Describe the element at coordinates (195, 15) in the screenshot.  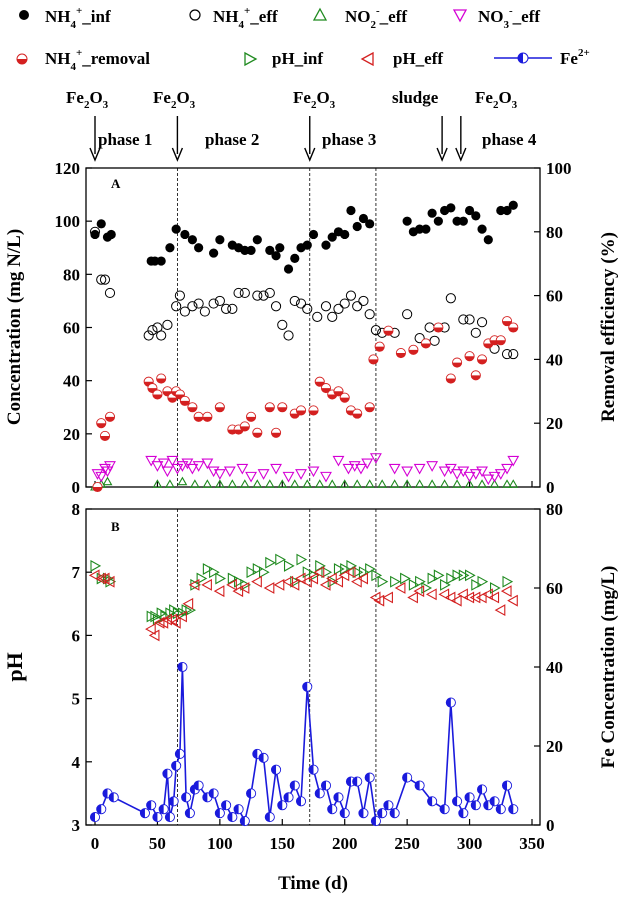
I see `legend-nh4-eff-marker` at that location.